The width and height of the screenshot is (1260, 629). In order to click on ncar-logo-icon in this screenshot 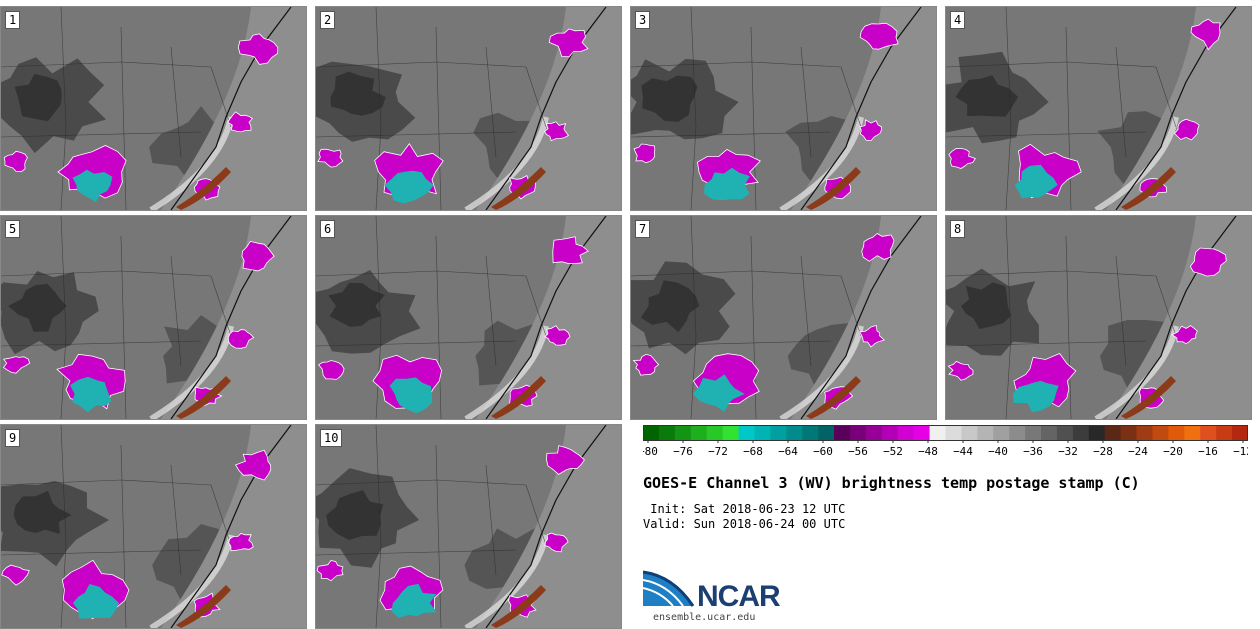, I will do `click(669, 588)`.